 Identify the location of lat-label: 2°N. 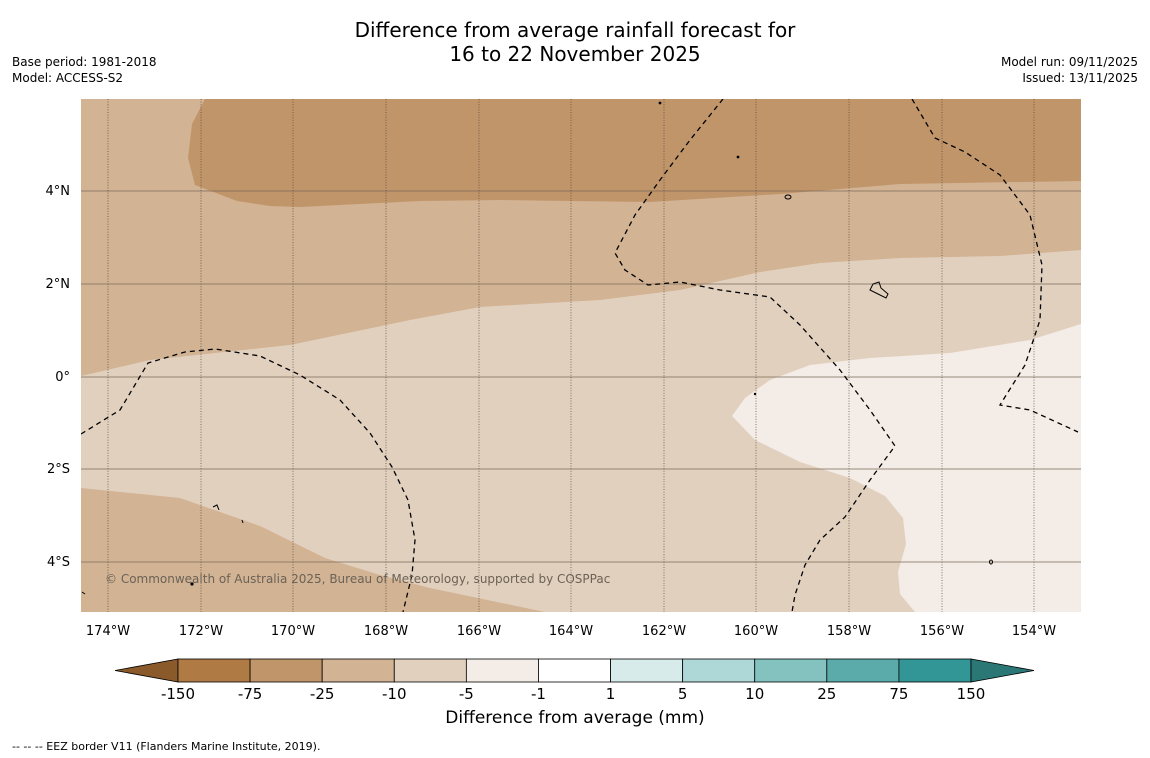
(58, 284).